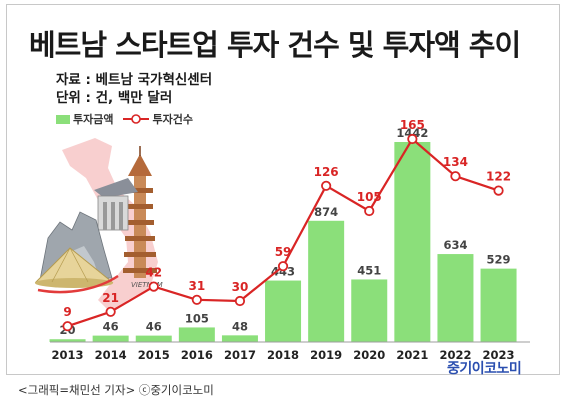 The width and height of the screenshot is (568, 411). What do you see at coordinates (63, 119) in the screenshot?
I see `legend-bar-swatch` at bounding box center [63, 119].